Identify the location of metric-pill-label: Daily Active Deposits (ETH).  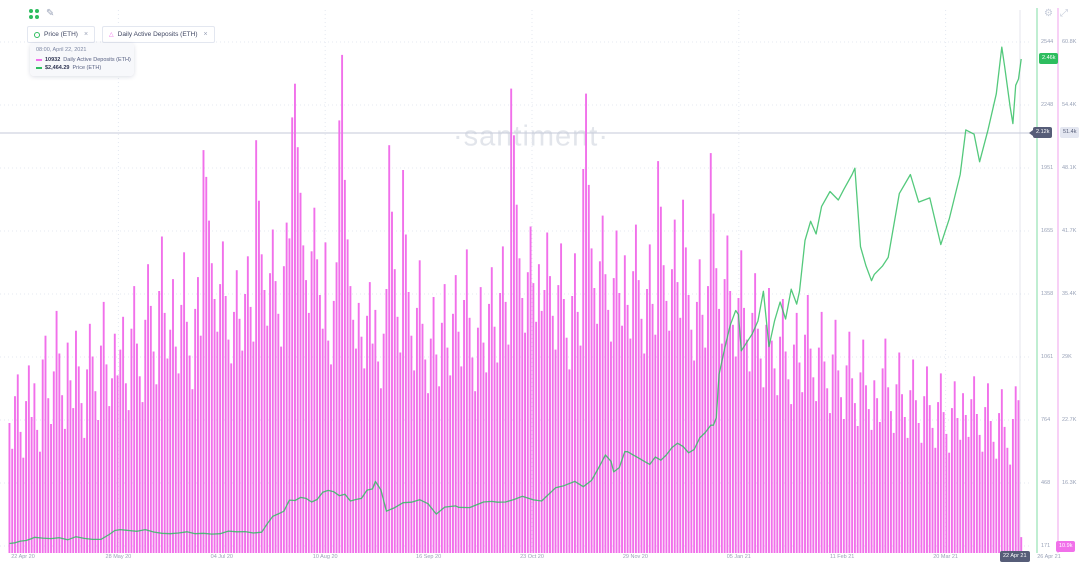
(157, 34).